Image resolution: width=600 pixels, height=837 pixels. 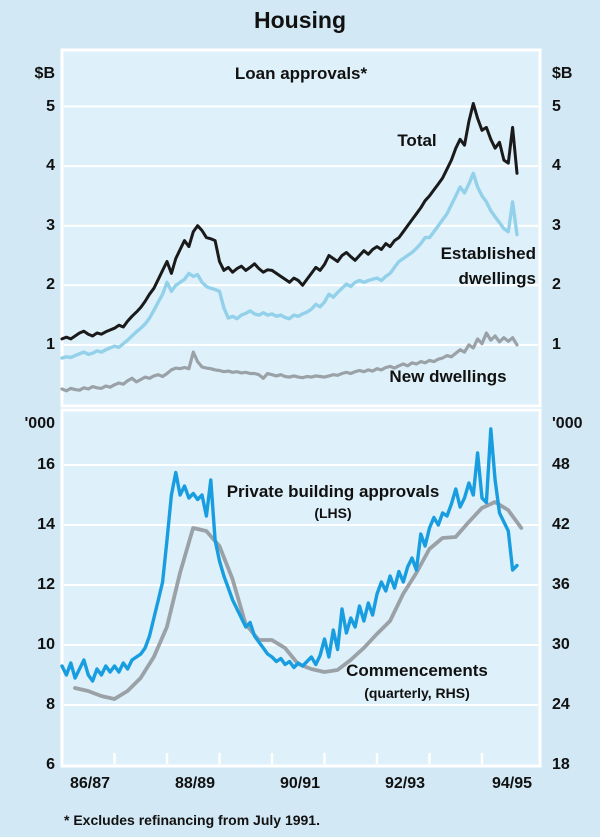 I want to click on series-label-established-line2: dwellings, so click(x=497, y=278).